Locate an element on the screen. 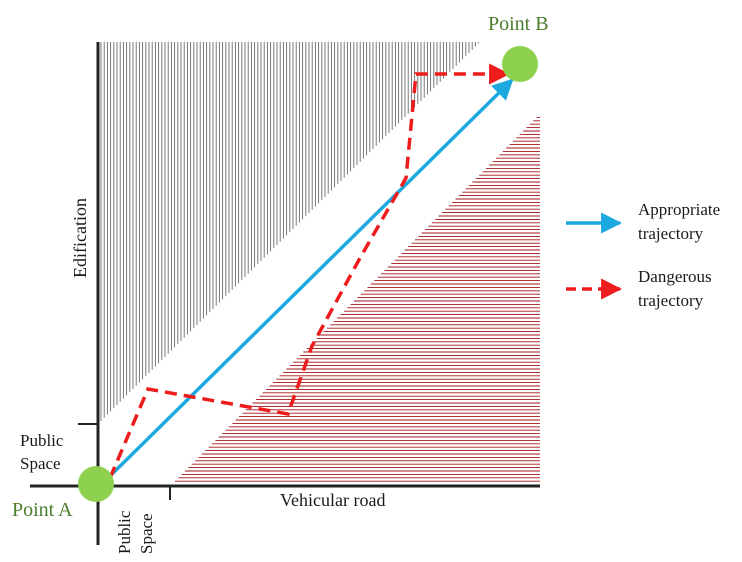  vehicular-road-label: Vehicular road is located at coordinates (332, 500).